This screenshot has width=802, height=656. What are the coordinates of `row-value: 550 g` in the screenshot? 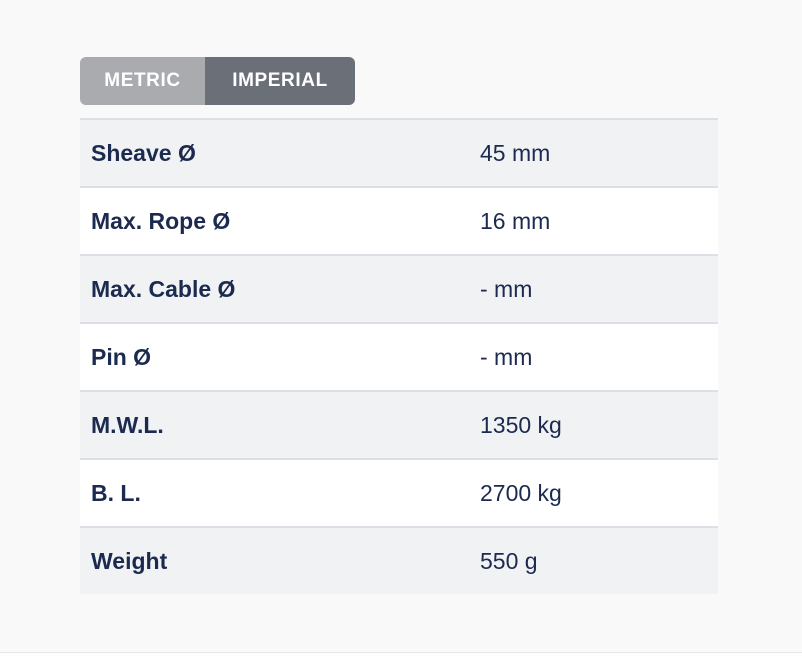 It's located at (509, 560).